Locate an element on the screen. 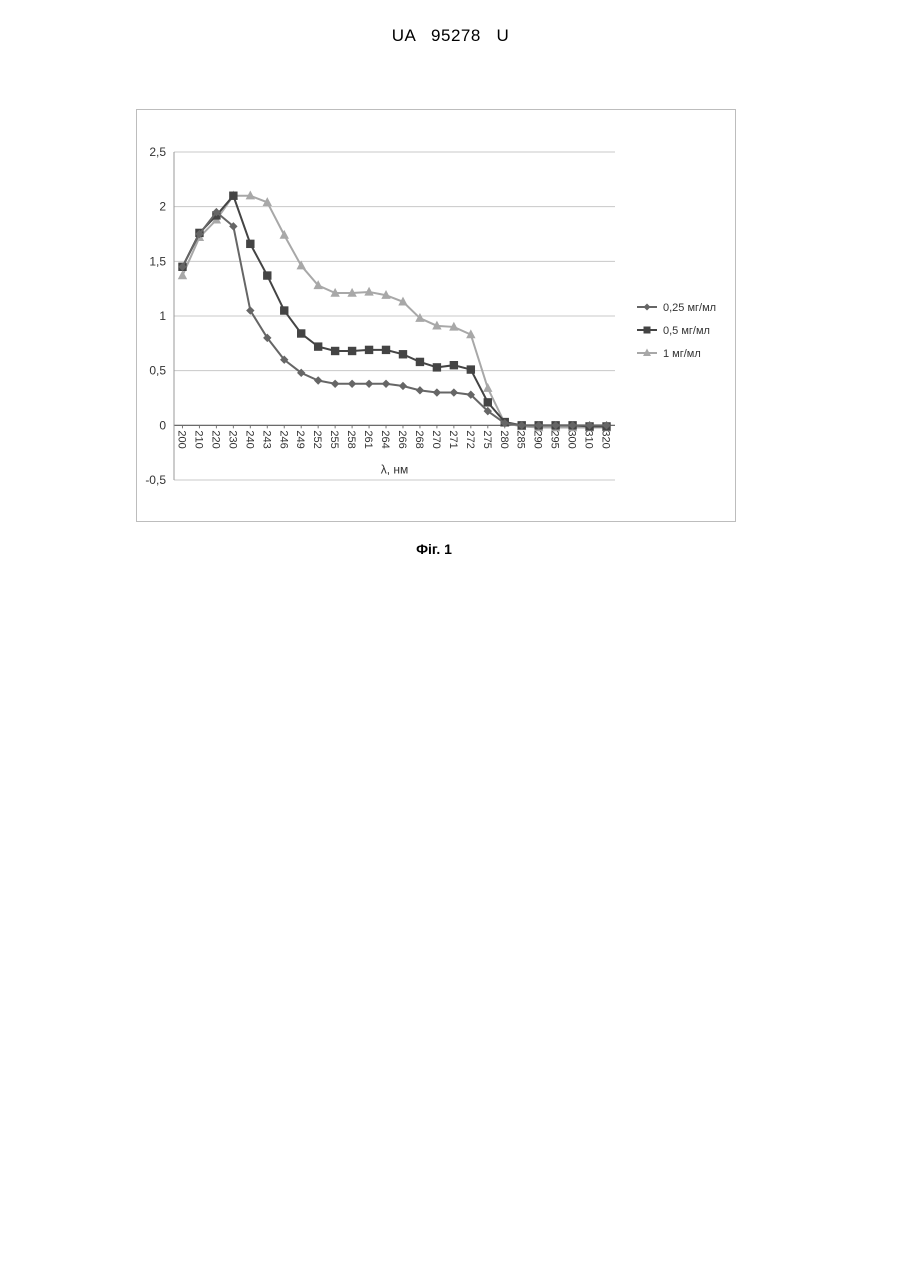 This screenshot has width=901, height=1273. document-header: UA 95278 U is located at coordinates (450, 36).